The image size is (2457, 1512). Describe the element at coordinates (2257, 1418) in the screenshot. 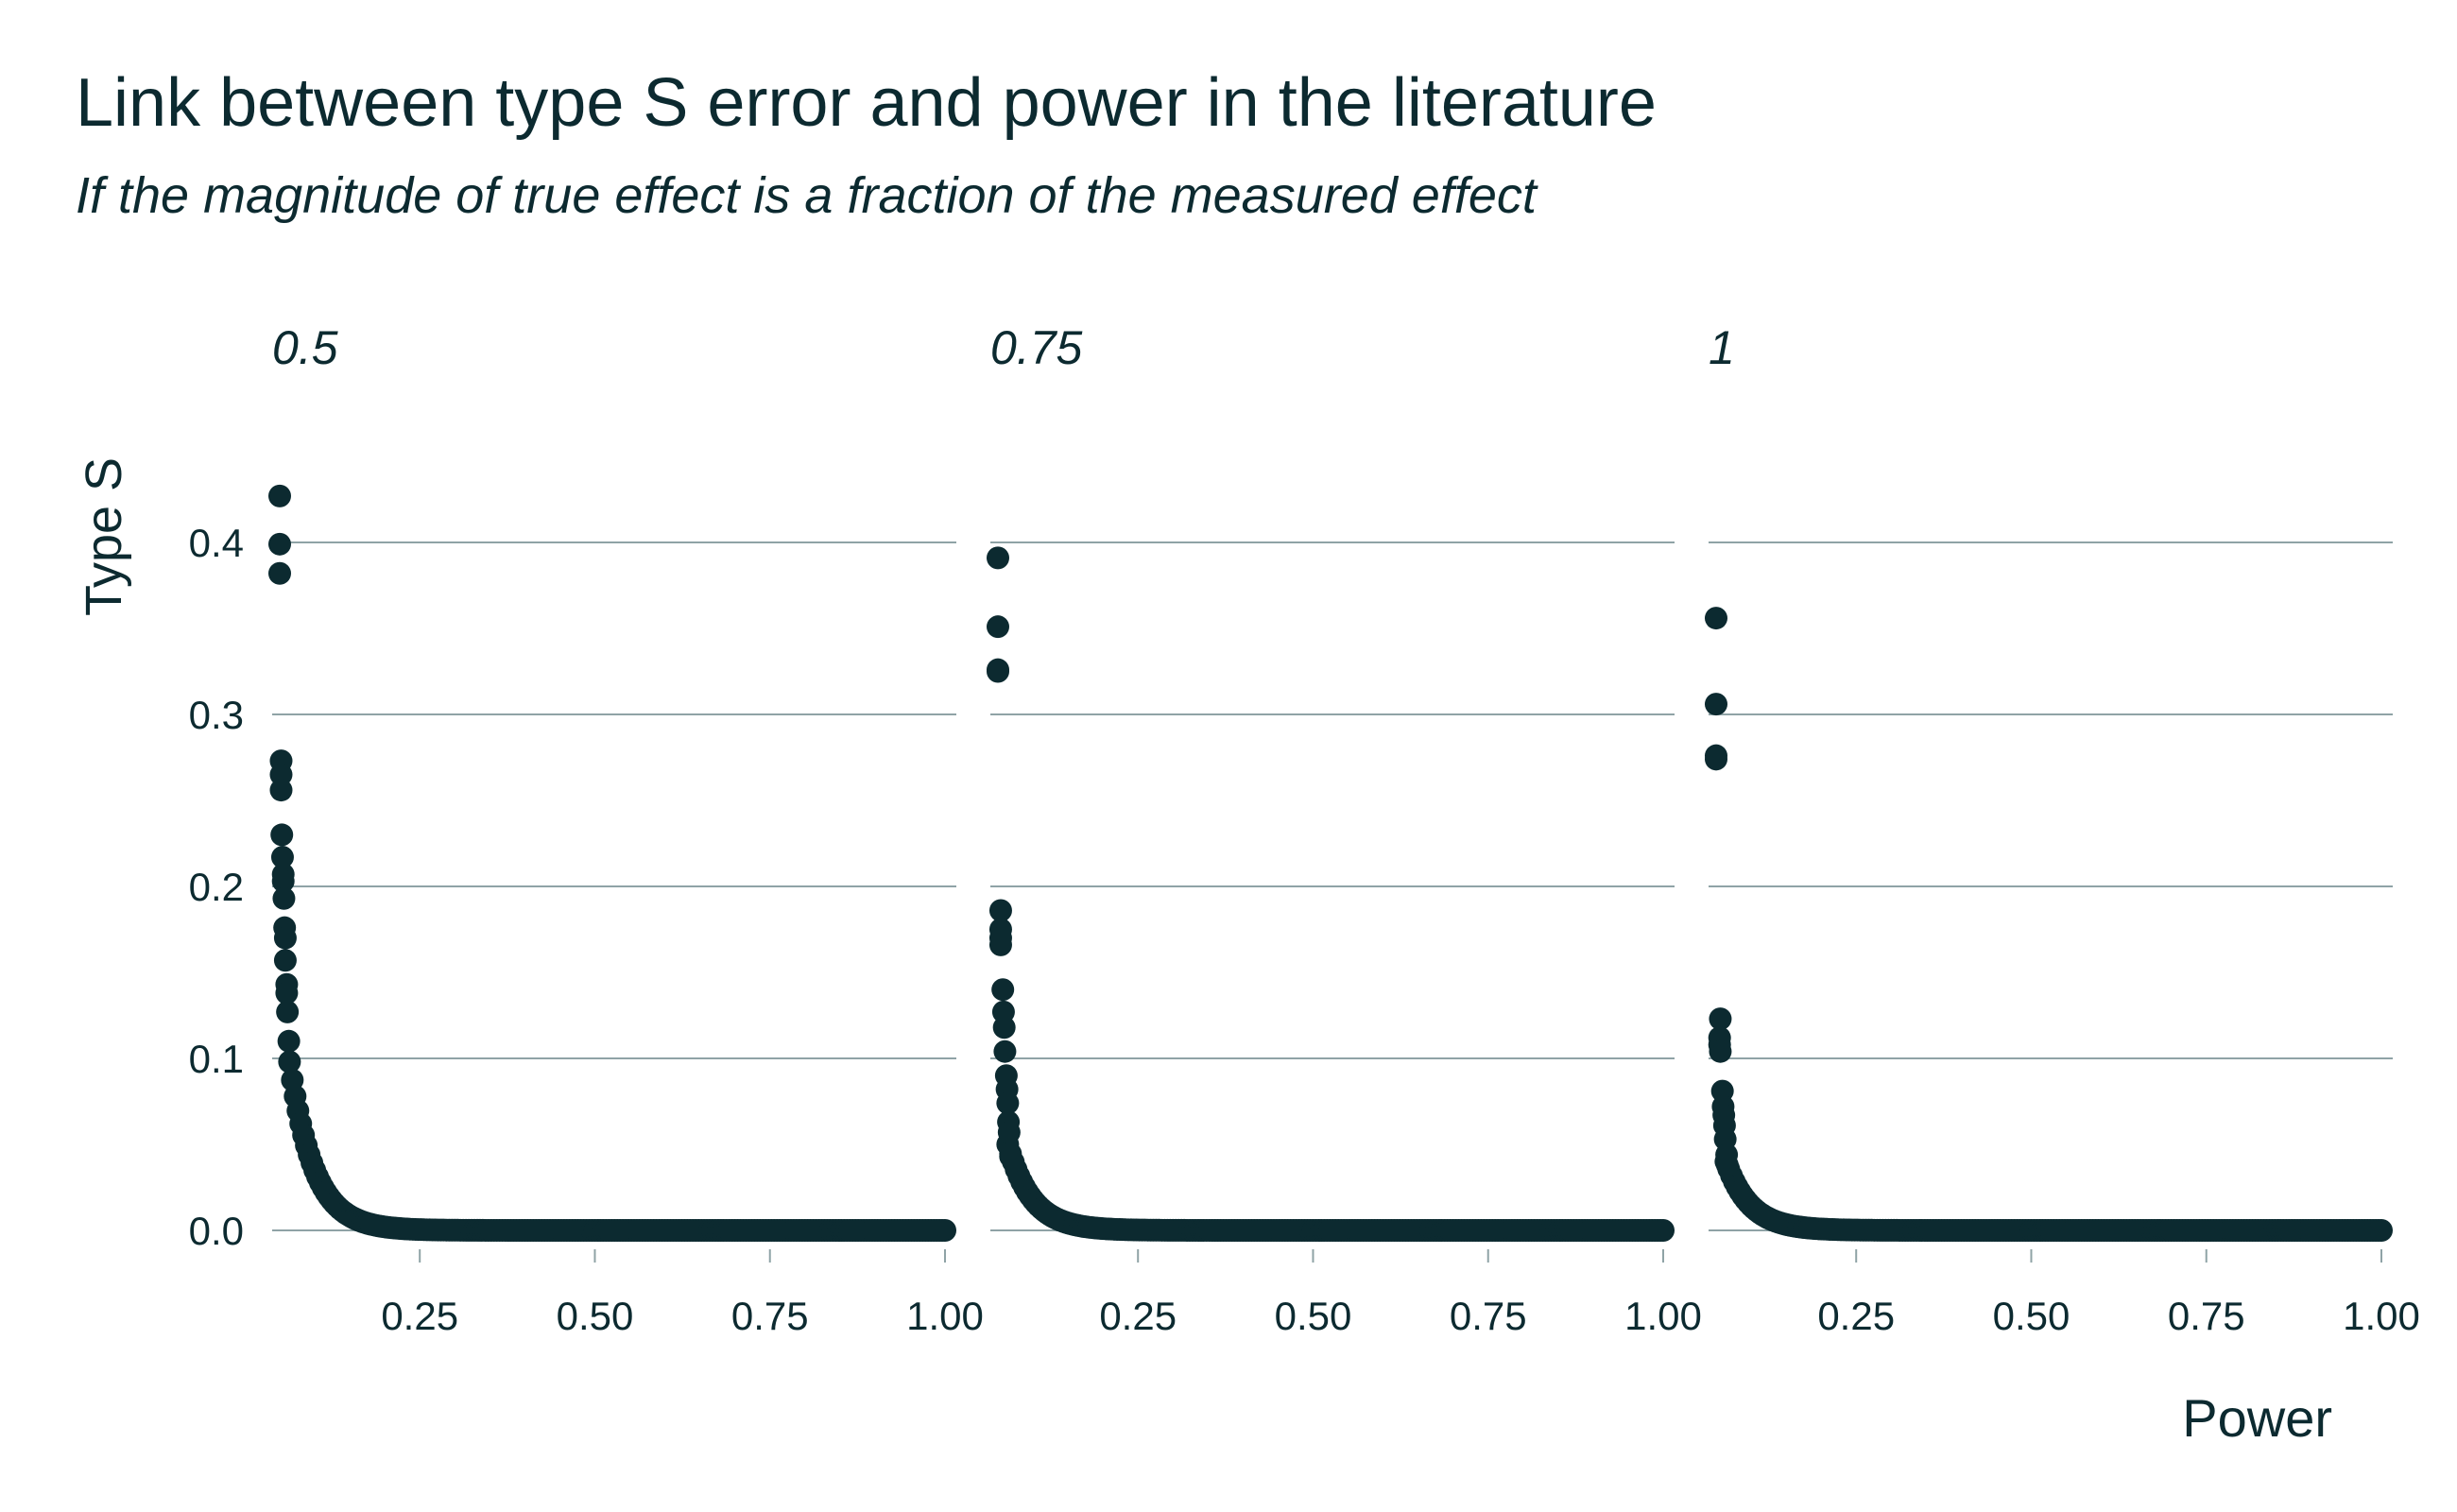

I see `x-axis-label: Power` at that location.